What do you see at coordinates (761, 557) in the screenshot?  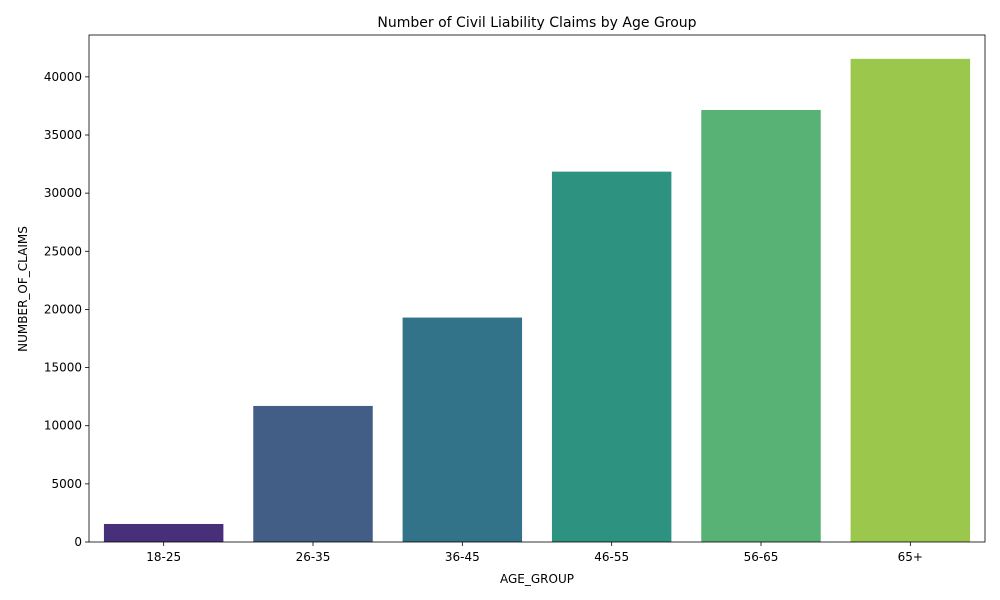 I see `x-tick-label: 56-65` at bounding box center [761, 557].